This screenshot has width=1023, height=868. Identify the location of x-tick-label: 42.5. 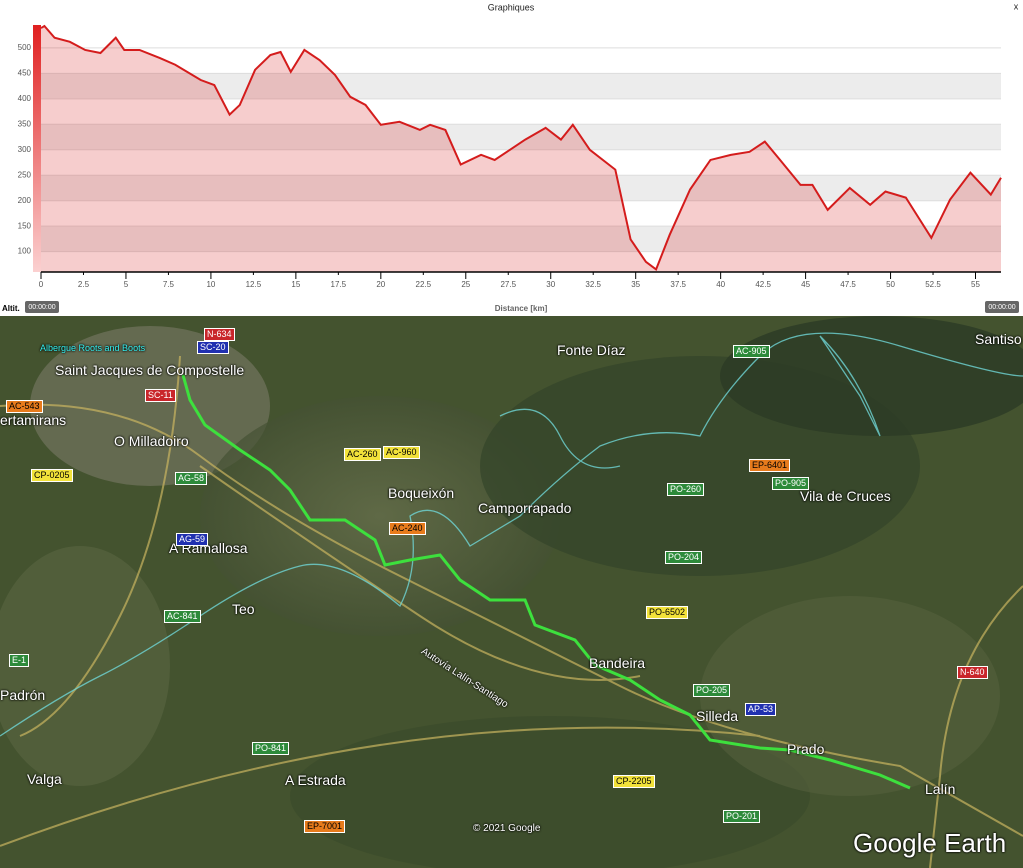
(763, 284).